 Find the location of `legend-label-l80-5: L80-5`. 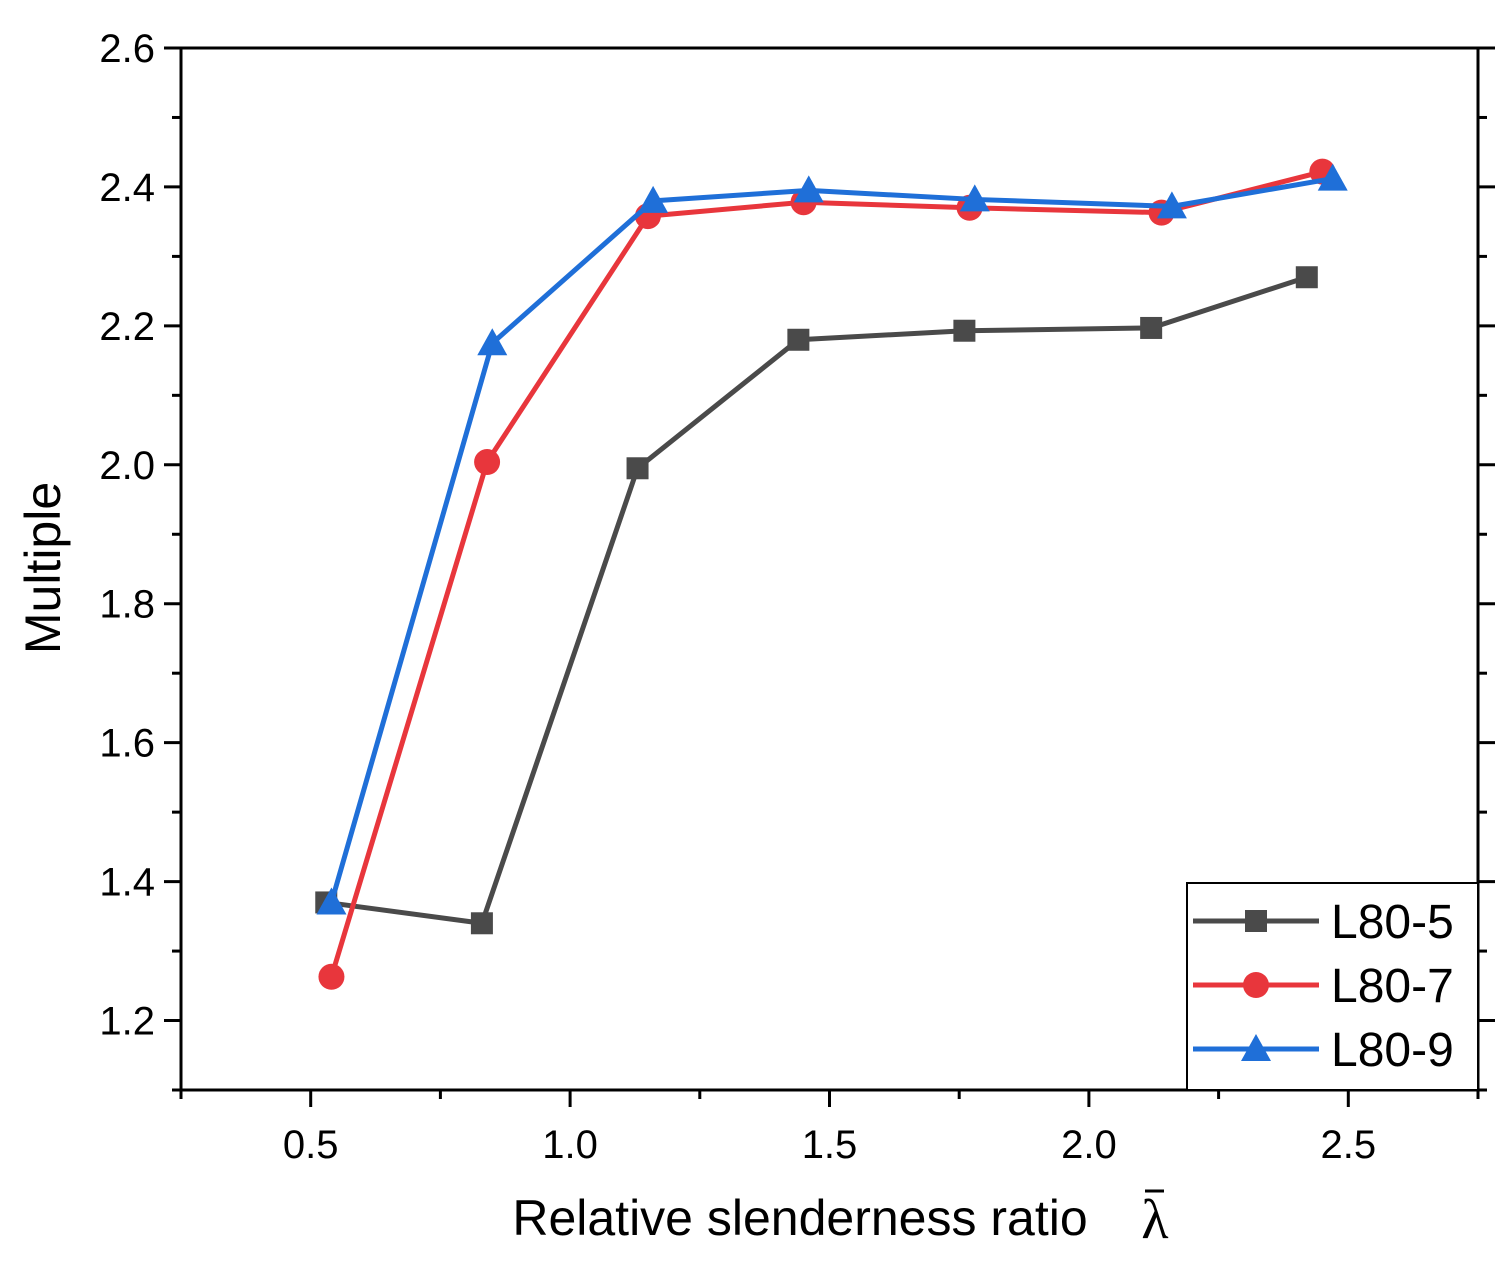

legend-label-l80-5: L80-5 is located at coordinates (1392, 922).